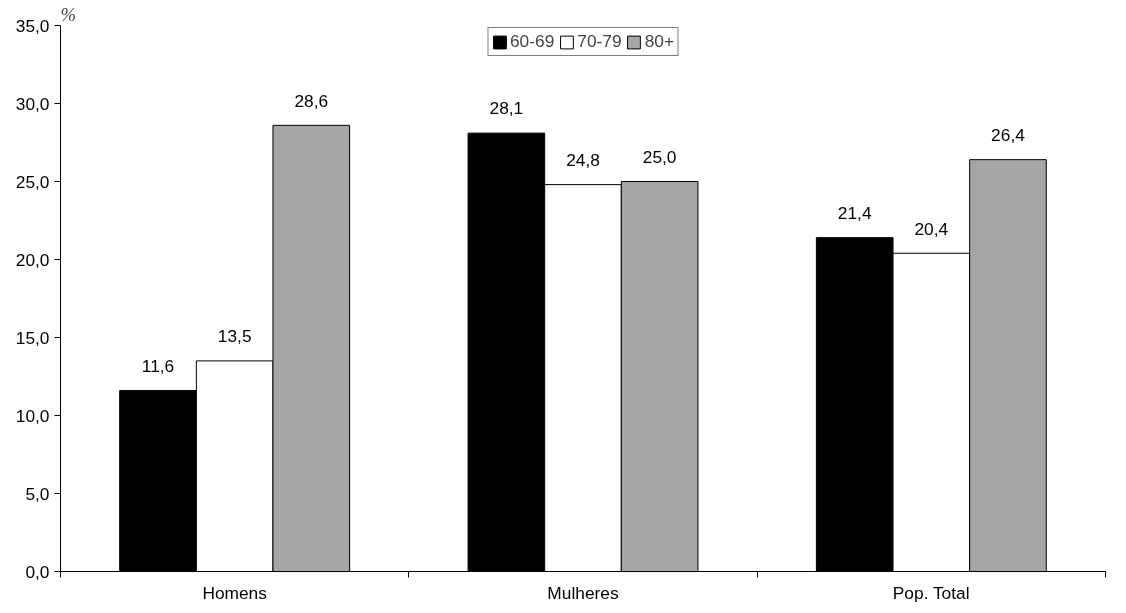 This screenshot has height=613, width=1126. What do you see at coordinates (68, 14) in the screenshot?
I see `y-axis-title: %` at bounding box center [68, 14].